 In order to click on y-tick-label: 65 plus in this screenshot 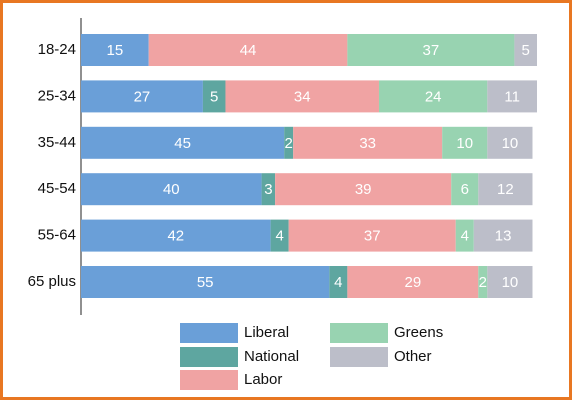, I will do `click(52, 281)`.